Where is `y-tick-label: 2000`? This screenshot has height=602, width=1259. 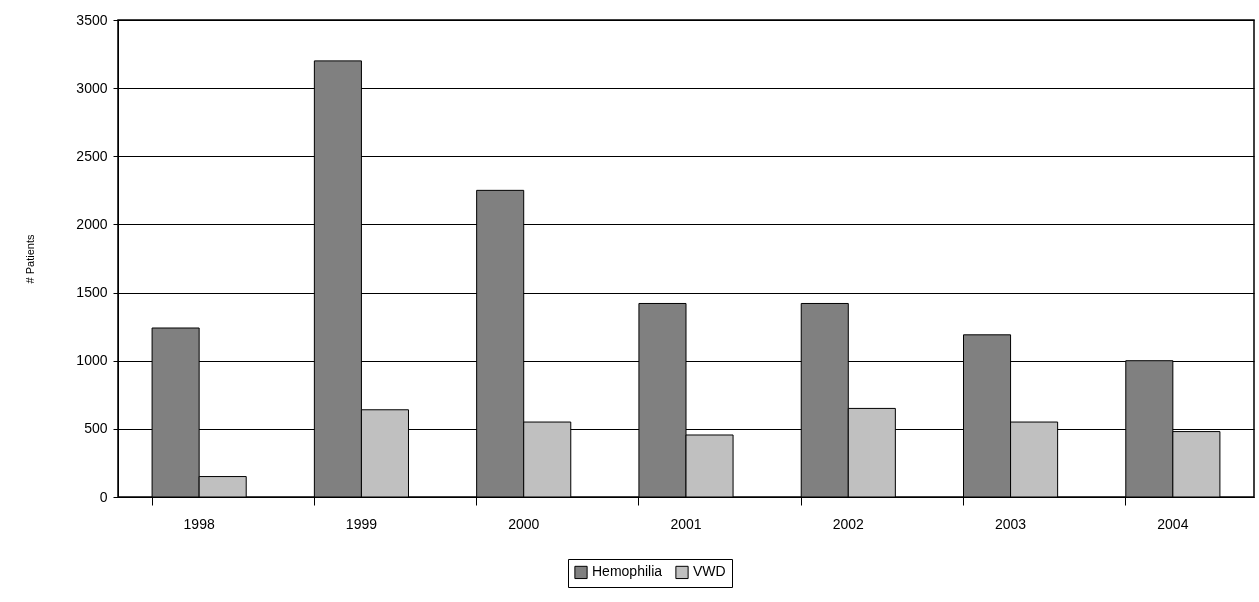
y-tick-label: 2000 is located at coordinates (92, 223).